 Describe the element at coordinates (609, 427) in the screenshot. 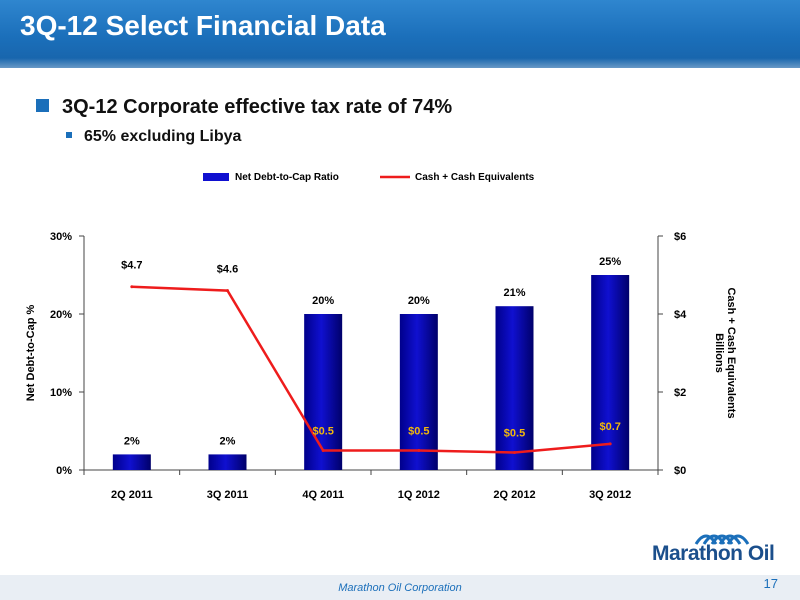

I see `cash-value-label: $0.7` at that location.